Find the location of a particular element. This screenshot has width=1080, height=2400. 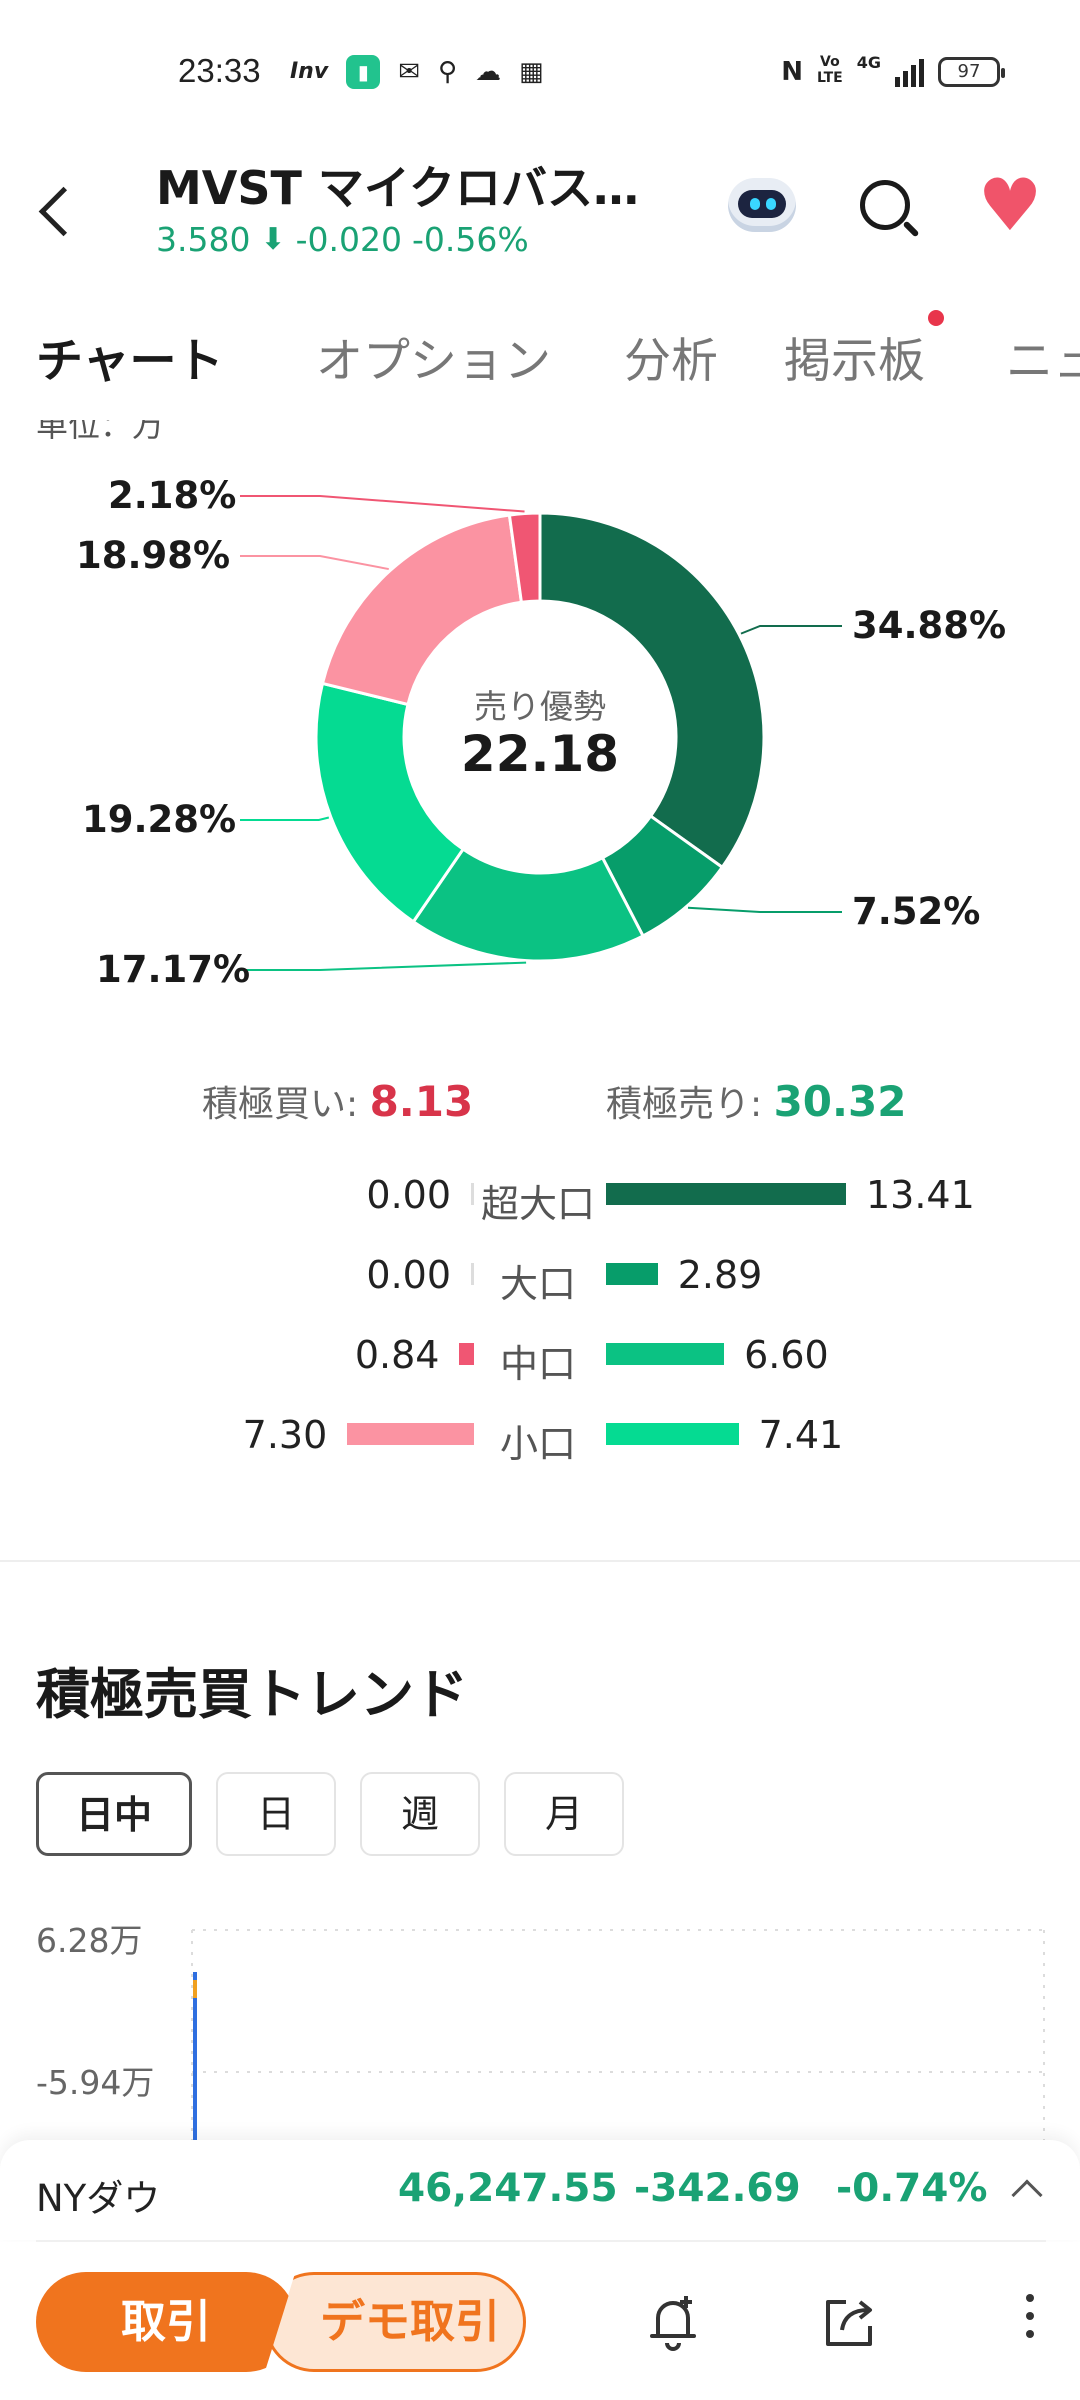

calendar-icon: ▦ is located at coordinates (531, 72).